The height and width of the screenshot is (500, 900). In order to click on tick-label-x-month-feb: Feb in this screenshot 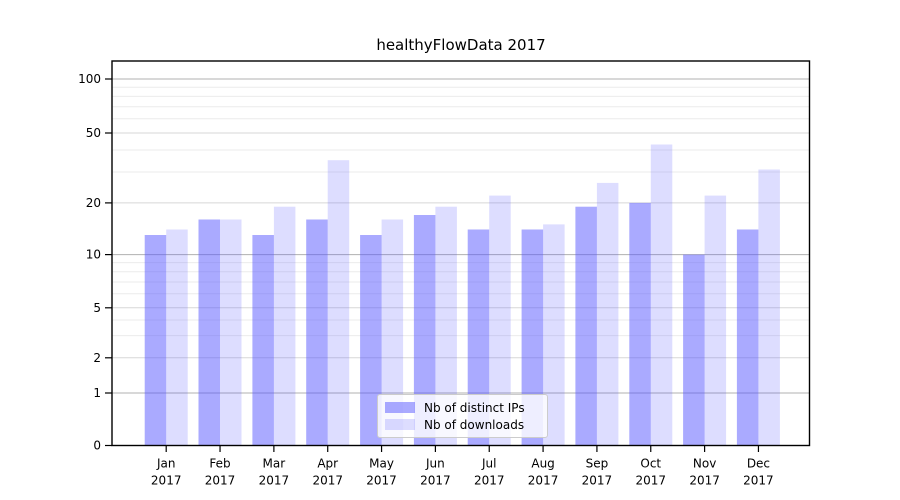, I will do `click(219, 464)`.